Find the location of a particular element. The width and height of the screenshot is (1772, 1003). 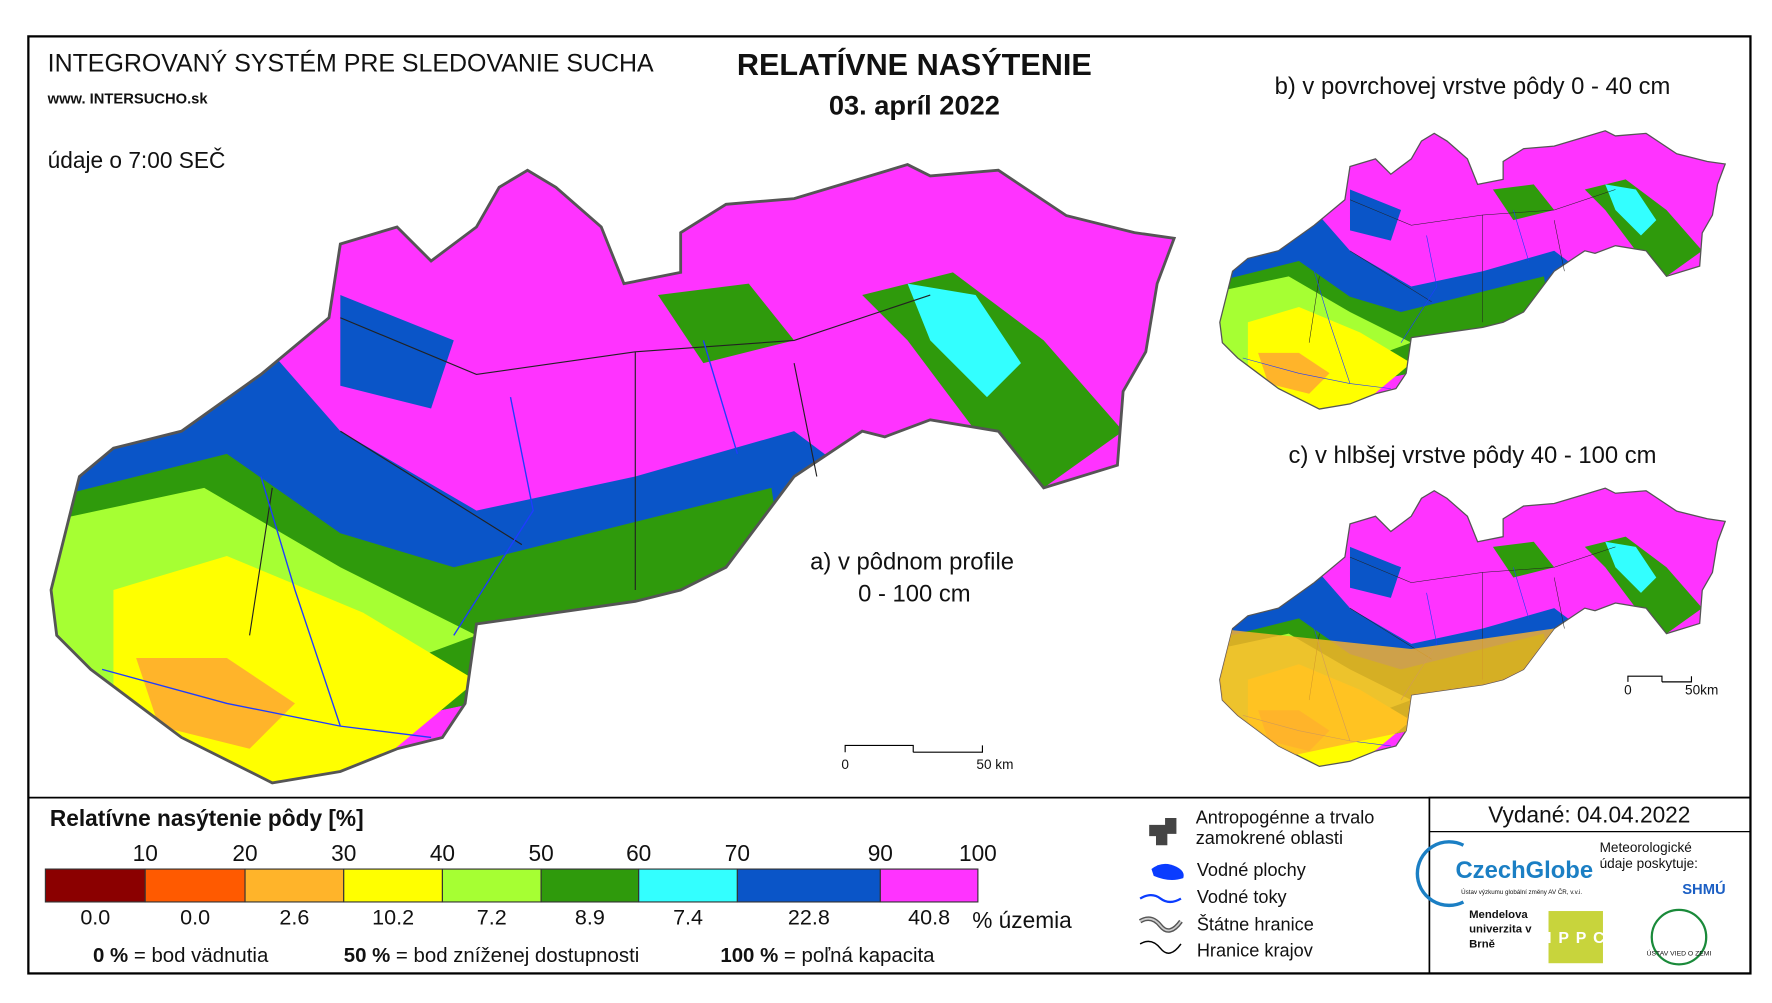

legend-bound: 10 is located at coordinates (145, 853).